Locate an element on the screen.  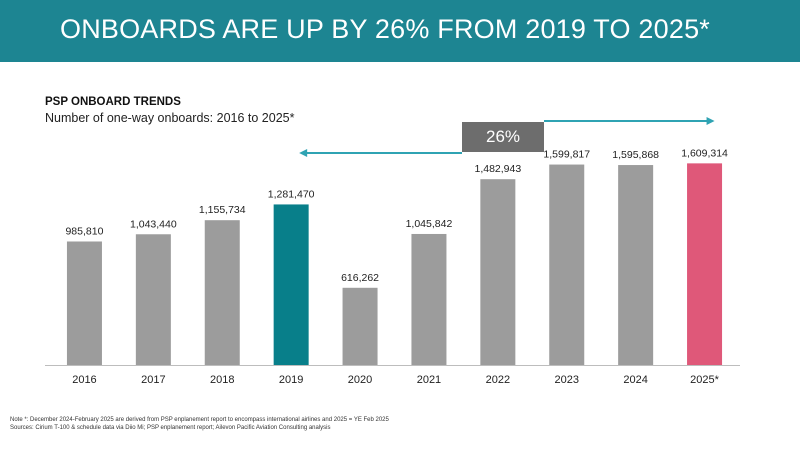
bar-value-label: 616,262 is located at coordinates (360, 278).